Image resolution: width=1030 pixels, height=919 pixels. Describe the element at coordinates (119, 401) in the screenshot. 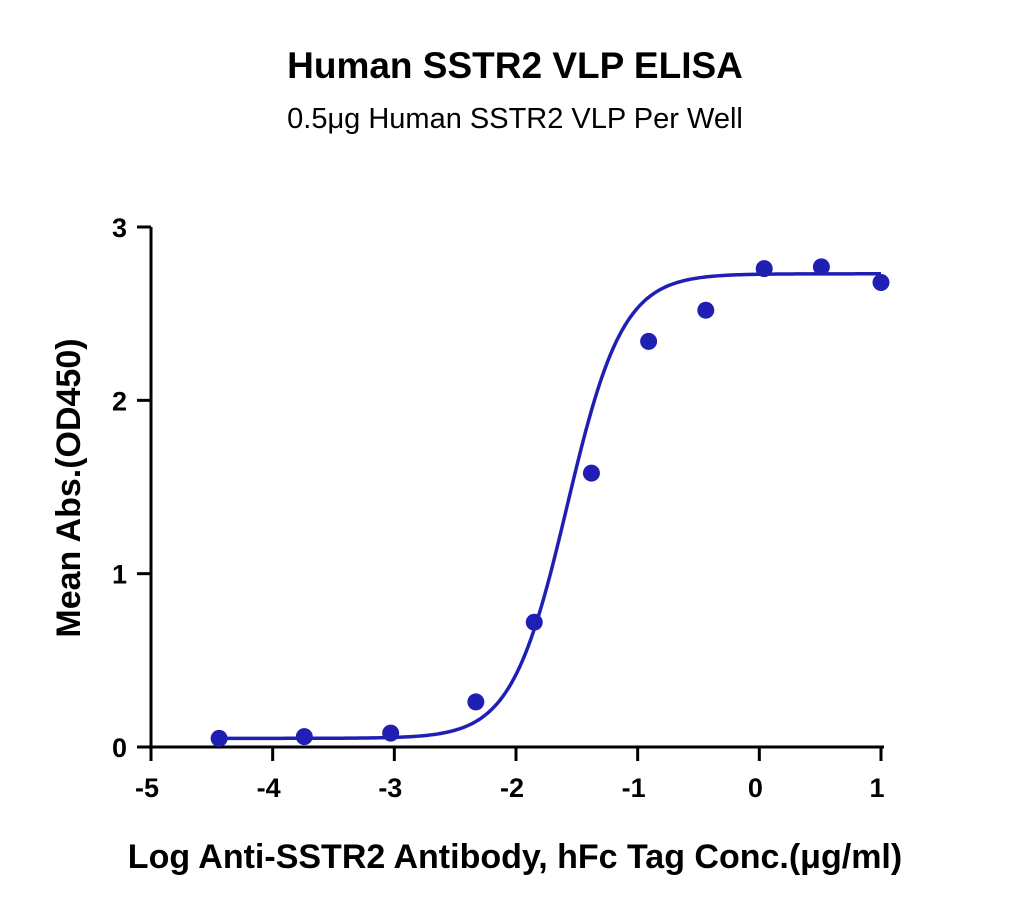

I see `y-tick-label: 2` at that location.